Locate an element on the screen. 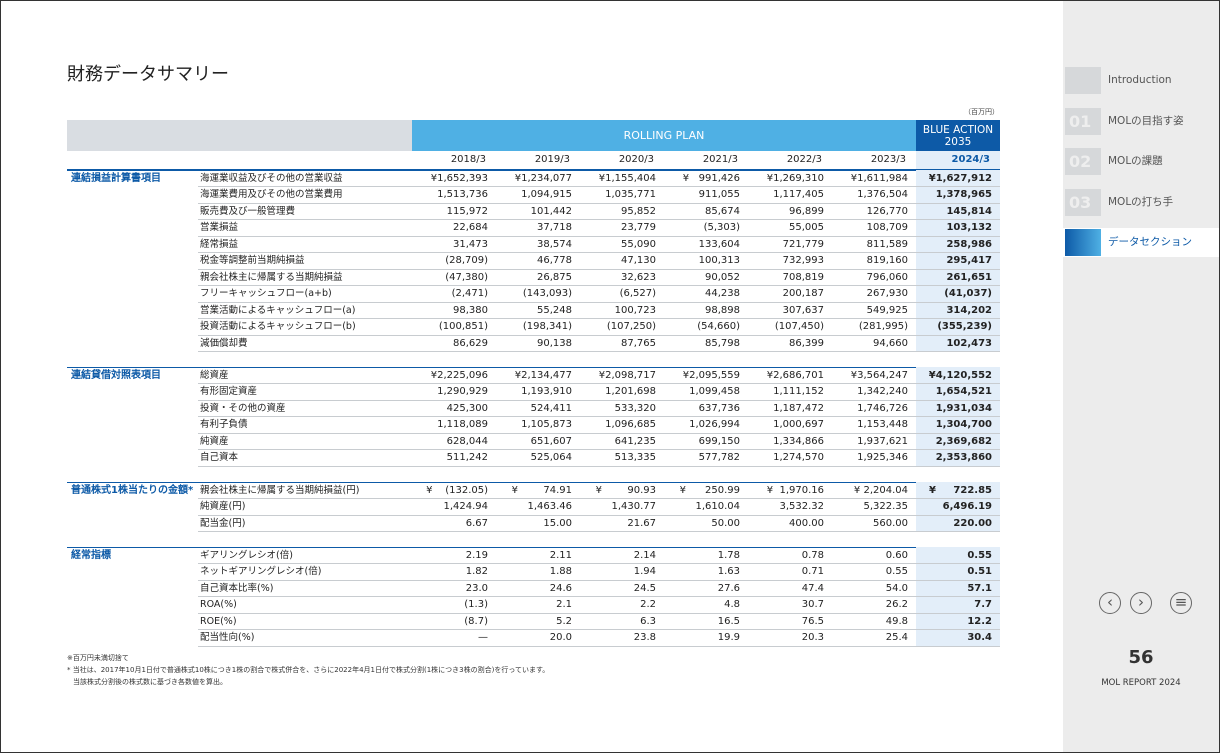 This screenshot has height=753, width=1220. cell: 525,064 is located at coordinates (551, 458).